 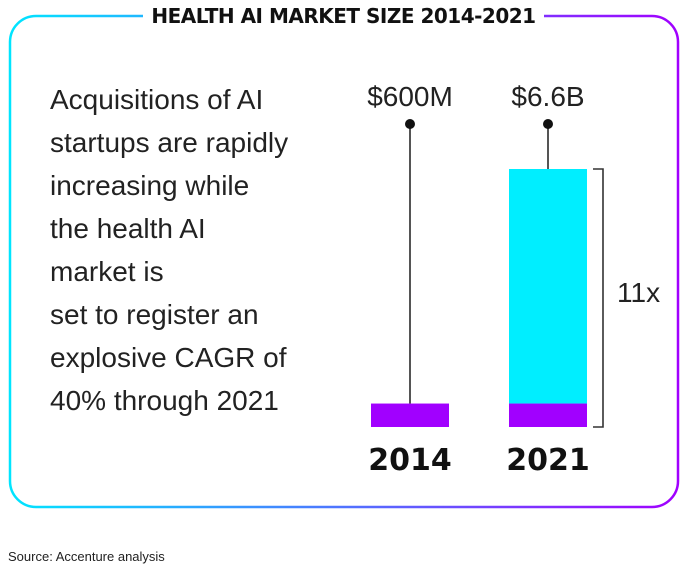 What do you see at coordinates (150, 185) in the screenshot?
I see `description-line: increasing while` at bounding box center [150, 185].